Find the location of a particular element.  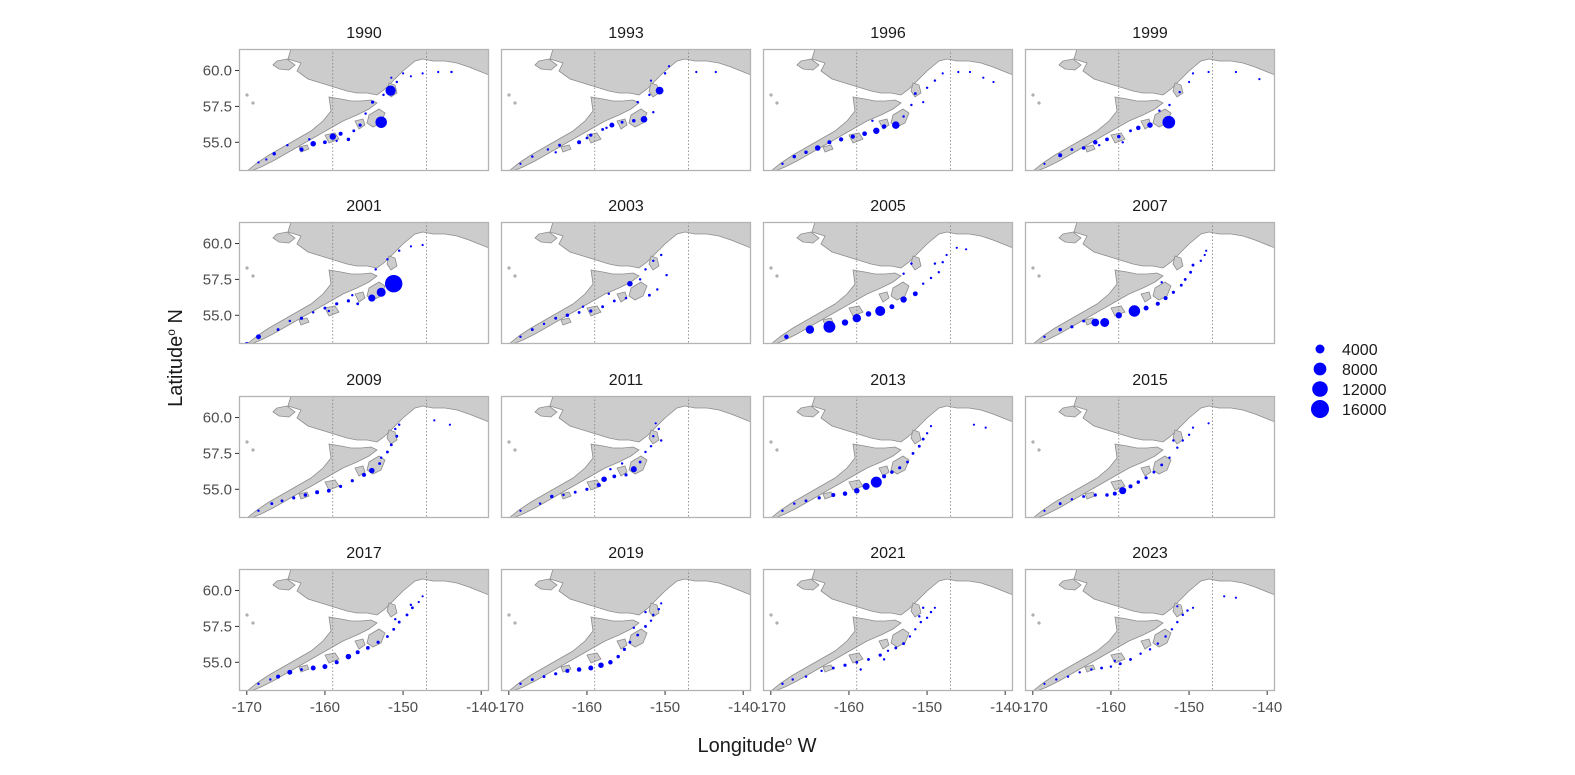

facet-panel-1990: 1990 is located at coordinates (364, 98).